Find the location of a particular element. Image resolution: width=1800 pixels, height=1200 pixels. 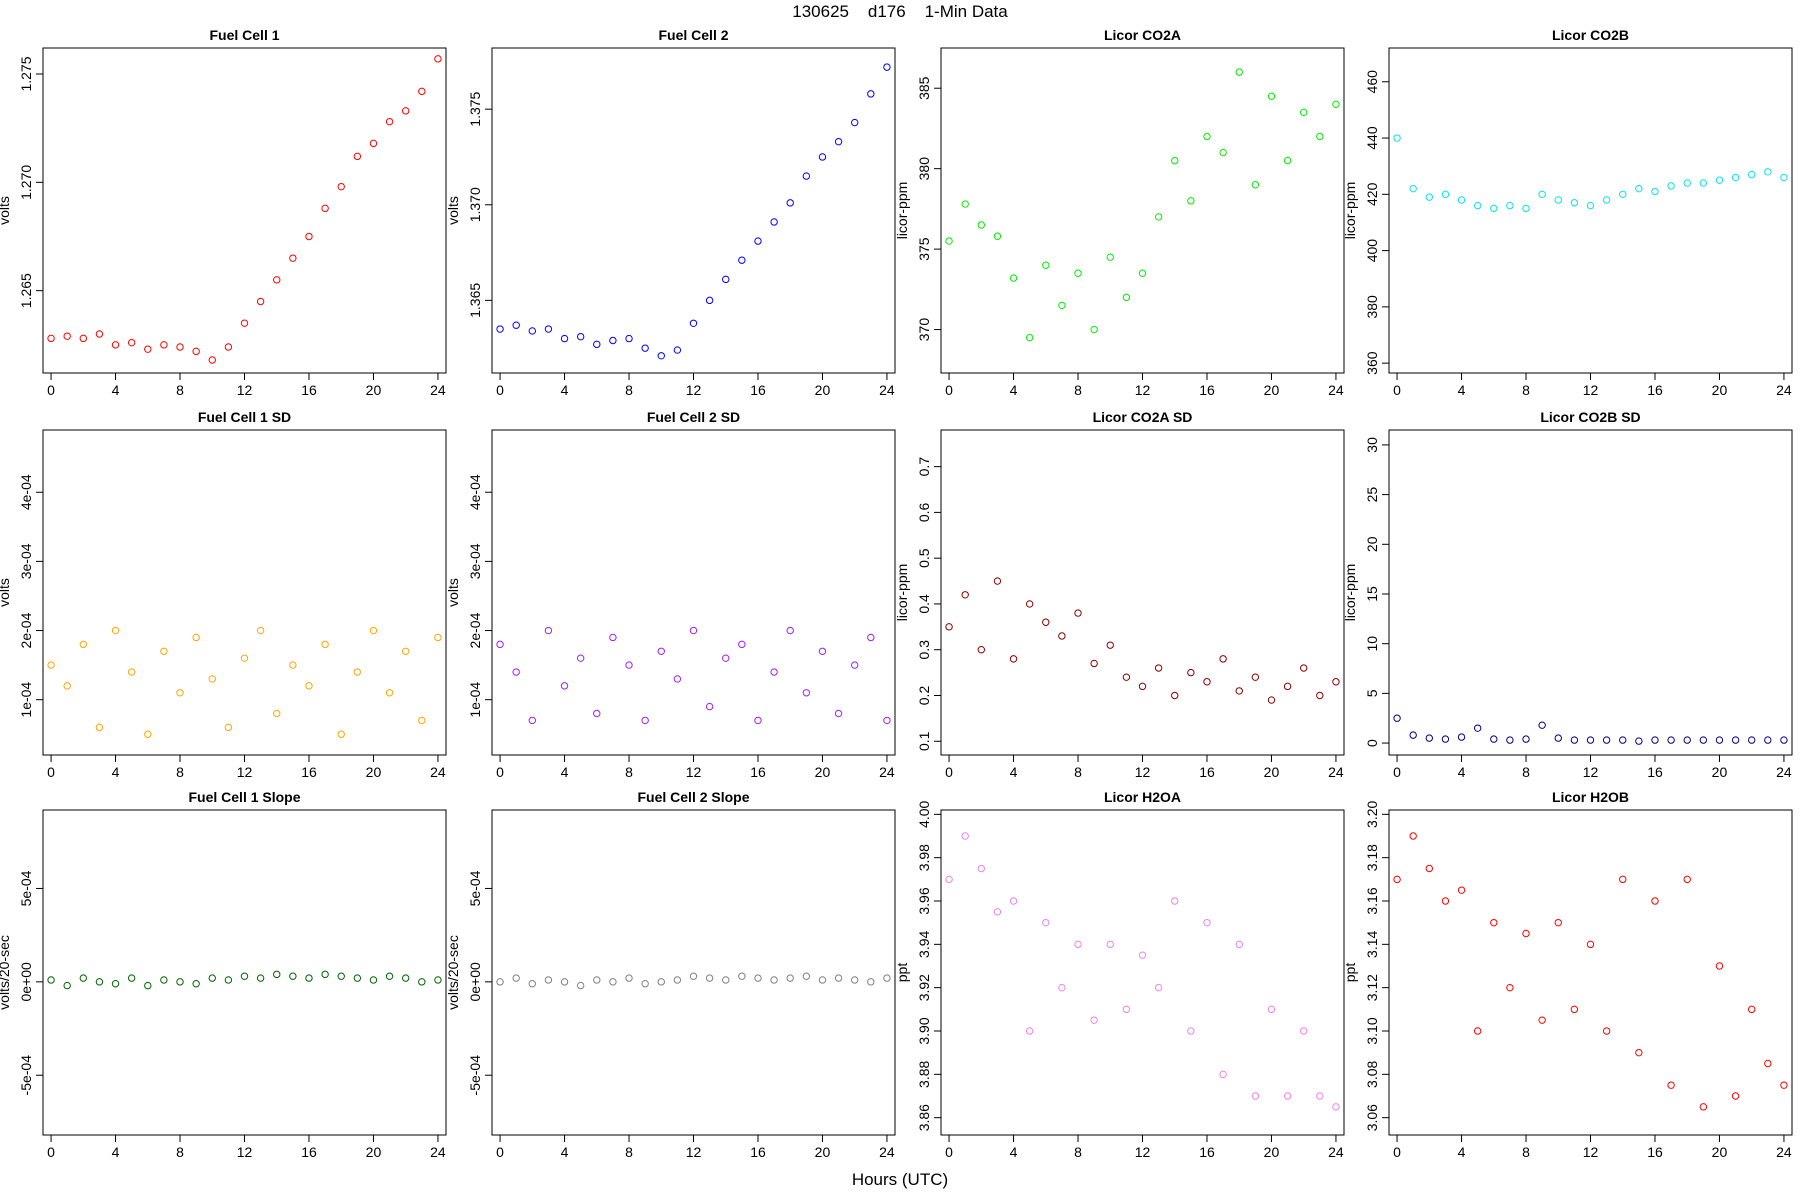

y-tick-label: 4e-04 is located at coordinates (475, 492).